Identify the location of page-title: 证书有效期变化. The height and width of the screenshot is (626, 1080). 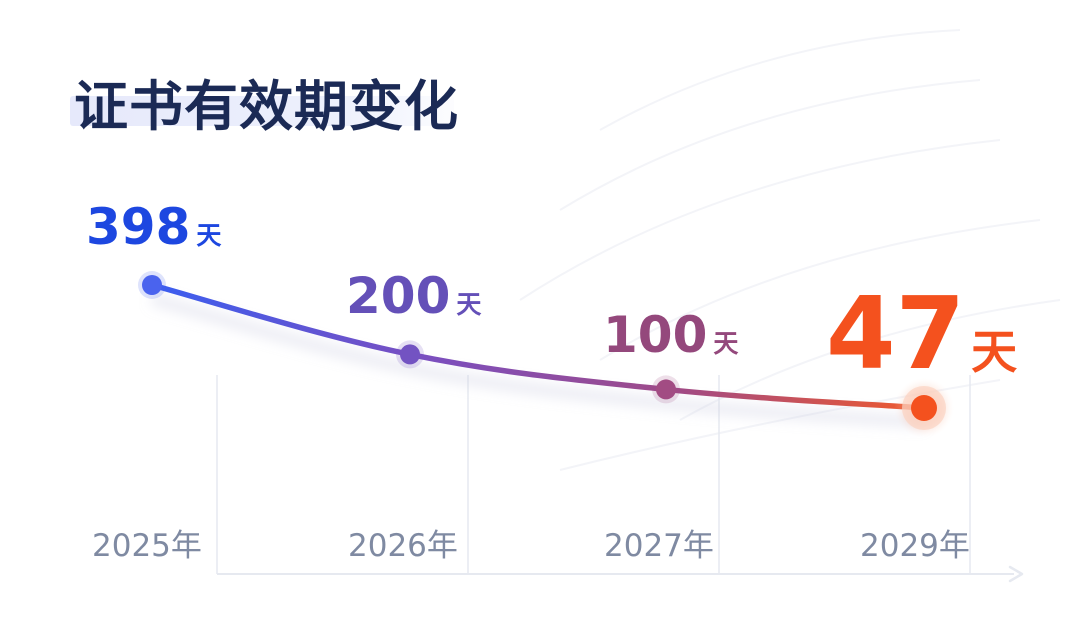
(266, 106).